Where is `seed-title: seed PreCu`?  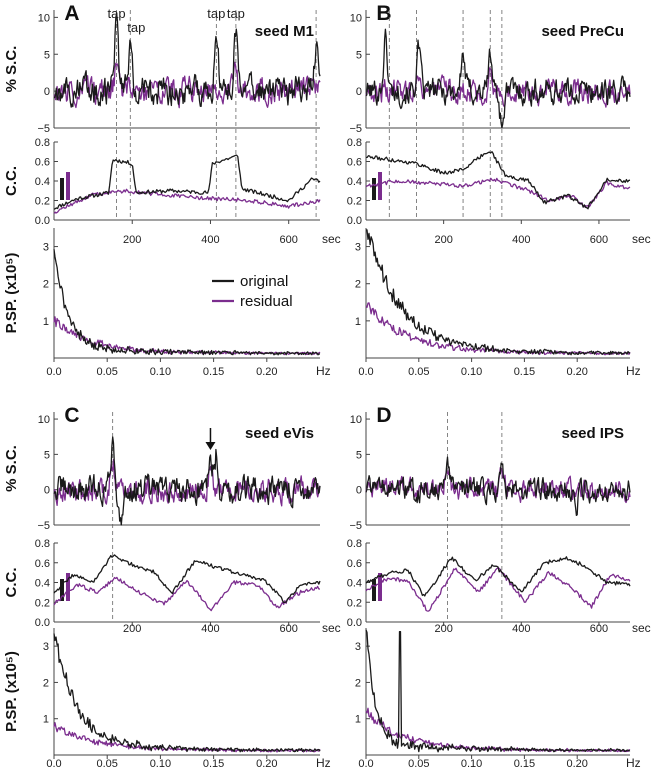 seed-title: seed PreCu is located at coordinates (582, 31).